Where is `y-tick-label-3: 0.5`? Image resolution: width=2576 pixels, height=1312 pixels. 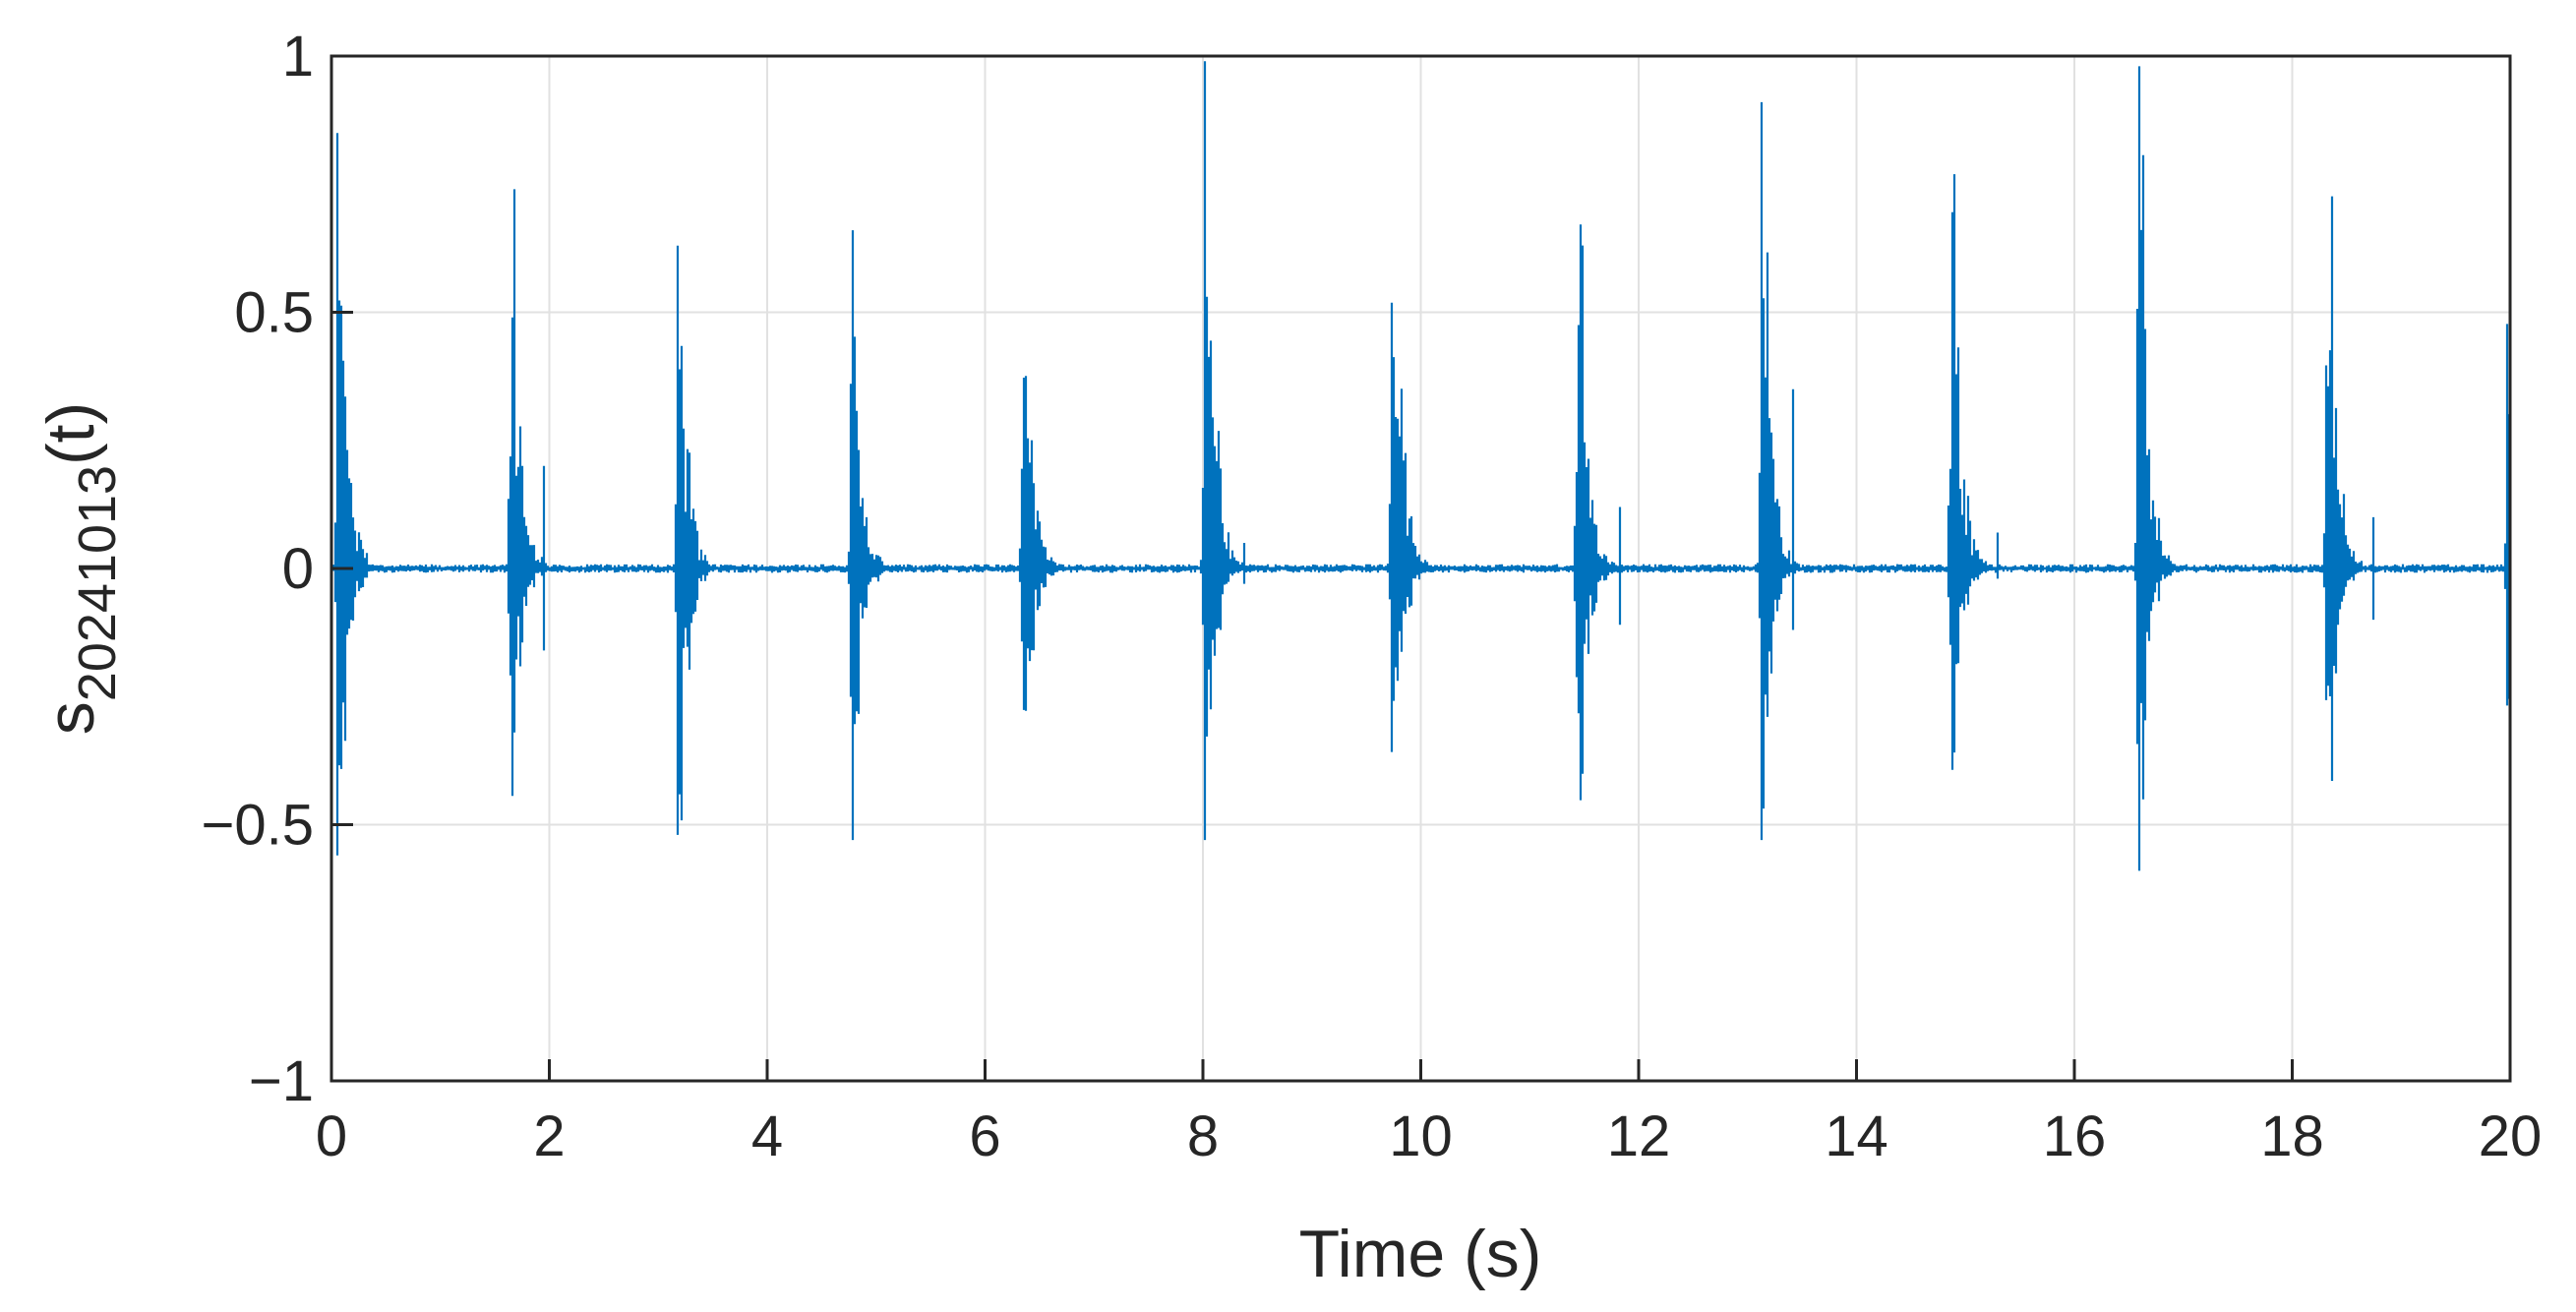 y-tick-label-3: 0.5 is located at coordinates (274, 313).